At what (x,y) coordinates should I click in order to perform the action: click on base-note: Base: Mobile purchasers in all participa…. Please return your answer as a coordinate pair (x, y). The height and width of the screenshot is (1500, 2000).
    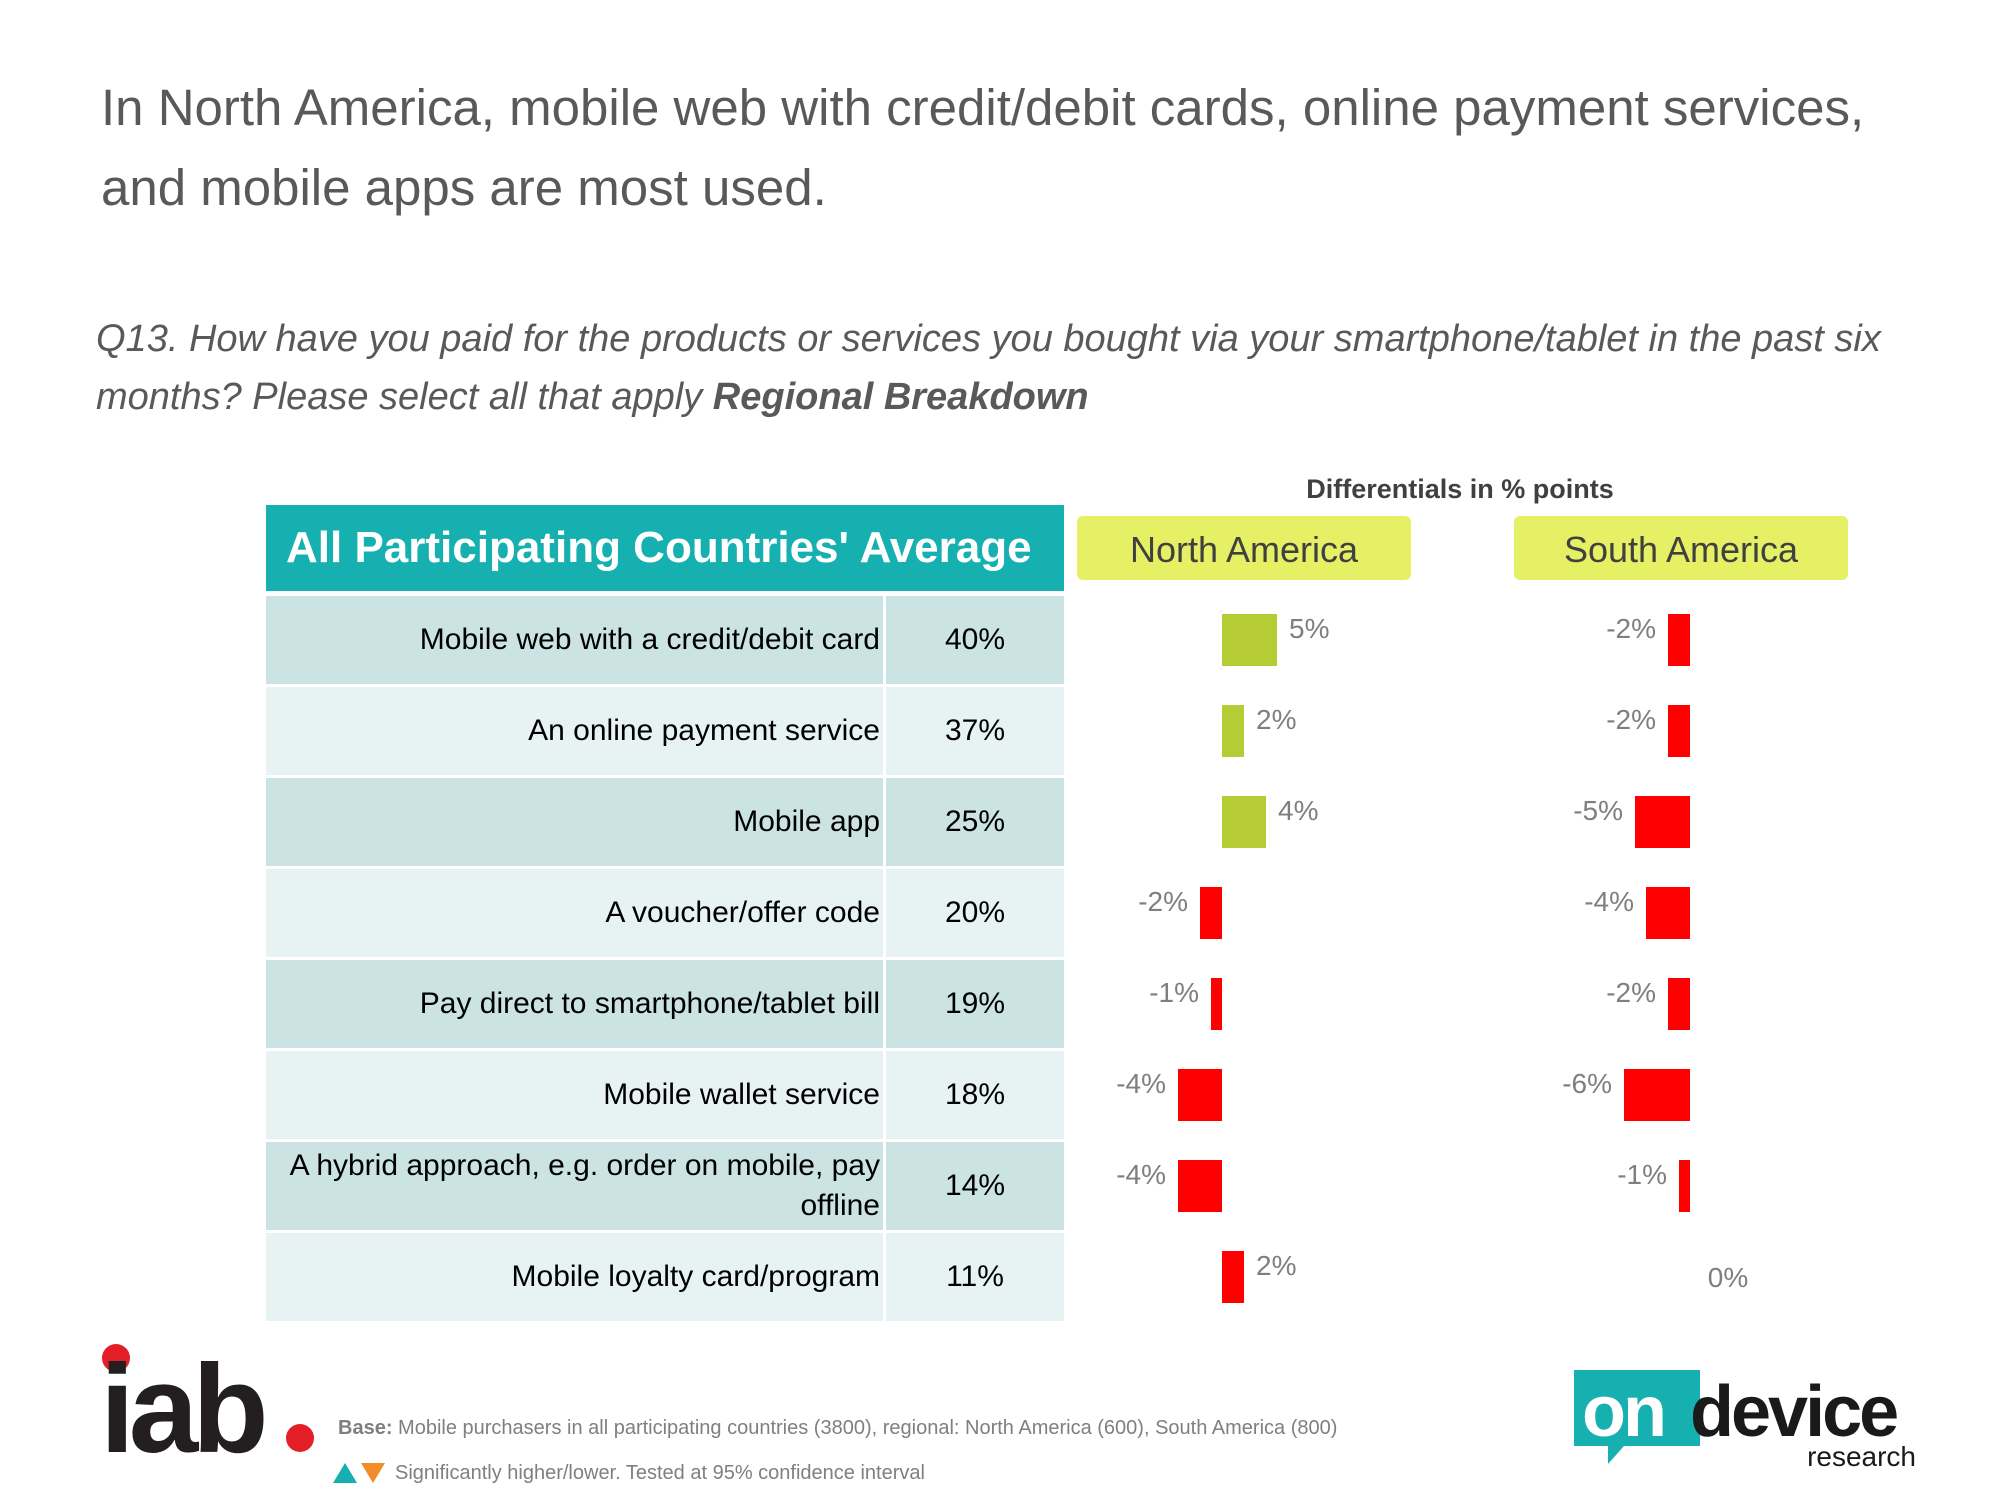
    Looking at the image, I should click on (837, 1428).